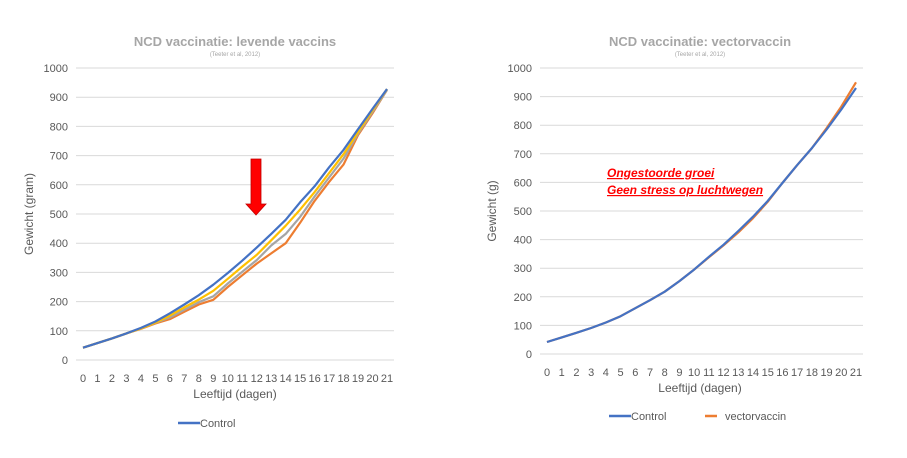 Image resolution: width=907 pixels, height=458 pixels. Describe the element at coordinates (492, 210) in the screenshot. I see `y-axis-label: Gewicht (g)` at that location.